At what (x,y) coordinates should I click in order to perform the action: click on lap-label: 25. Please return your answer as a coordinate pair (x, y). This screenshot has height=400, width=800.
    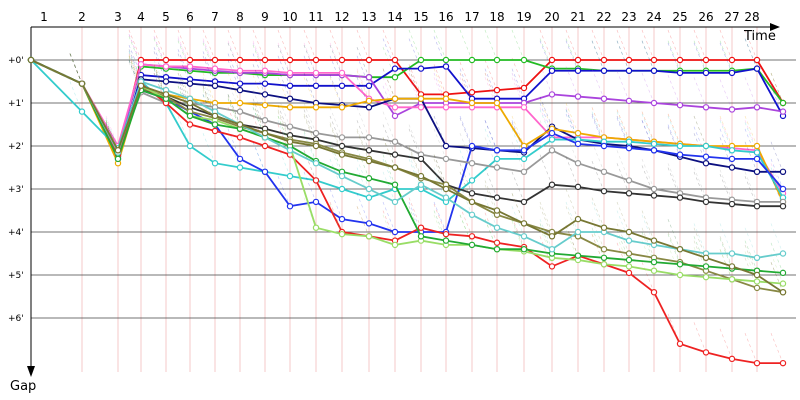
    Looking at the image, I should click on (679, 17).